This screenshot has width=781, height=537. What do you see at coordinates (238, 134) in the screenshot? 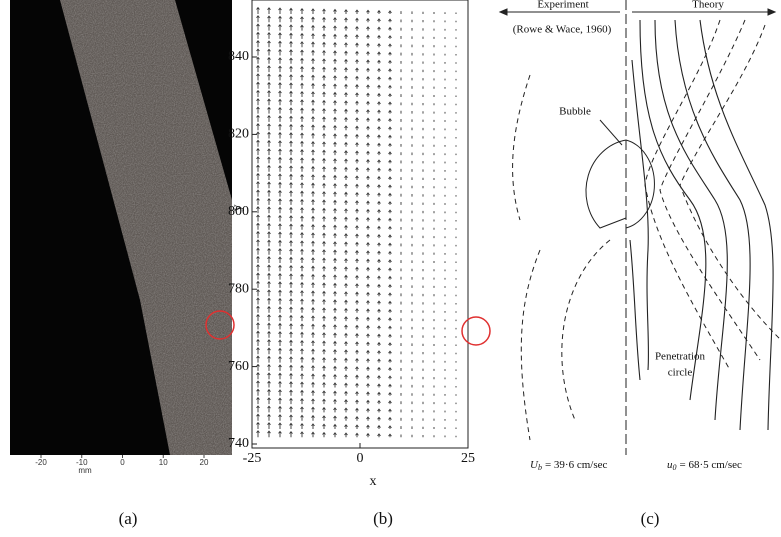
I see `y-tick-label: 820` at bounding box center [238, 134].